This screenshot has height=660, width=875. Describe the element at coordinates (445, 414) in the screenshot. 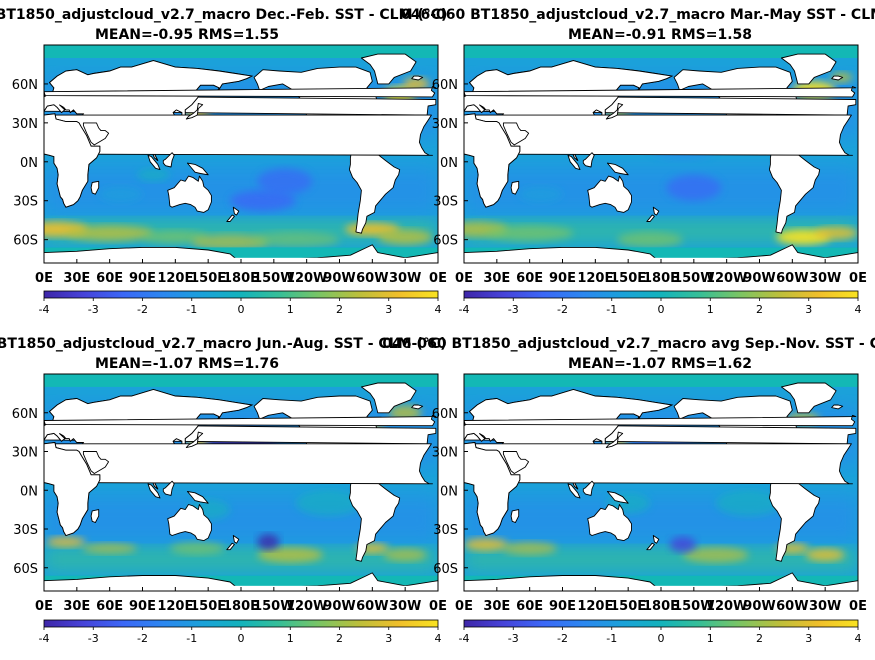

I see `y-tick-label: 60N` at that location.